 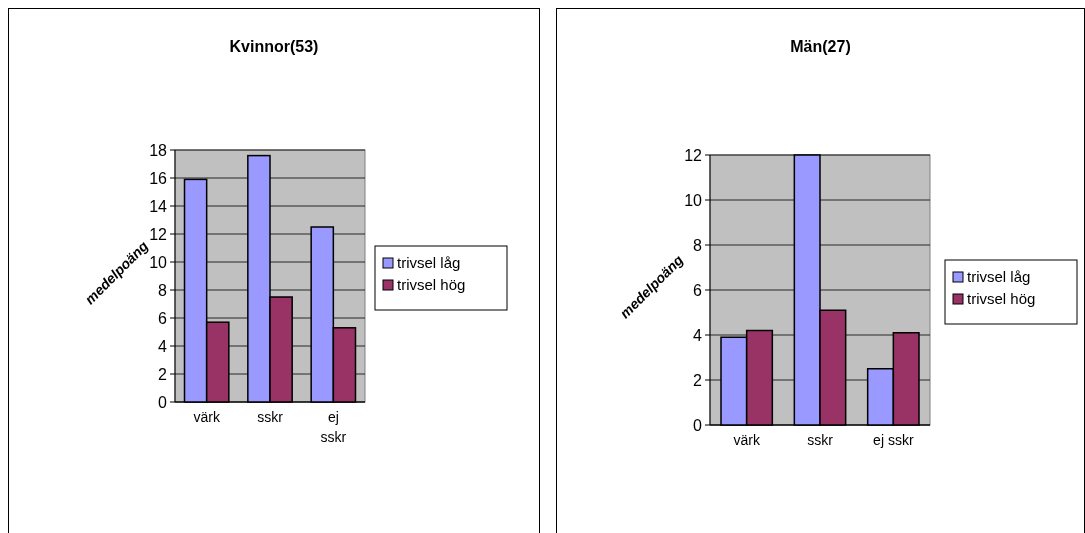 What do you see at coordinates (158, 150) in the screenshot?
I see `y-tick-label: 18` at bounding box center [158, 150].